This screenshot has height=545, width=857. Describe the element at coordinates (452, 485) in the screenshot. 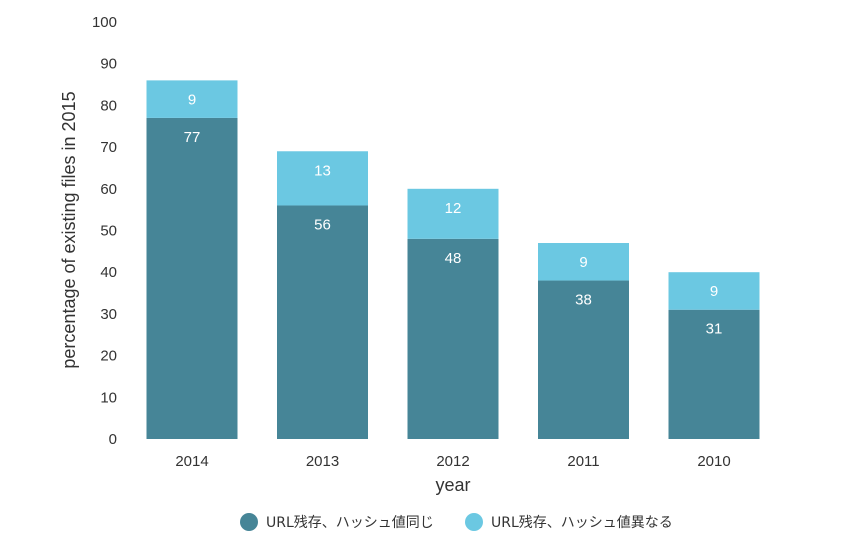

I see `x-axis-title: year` at that location.